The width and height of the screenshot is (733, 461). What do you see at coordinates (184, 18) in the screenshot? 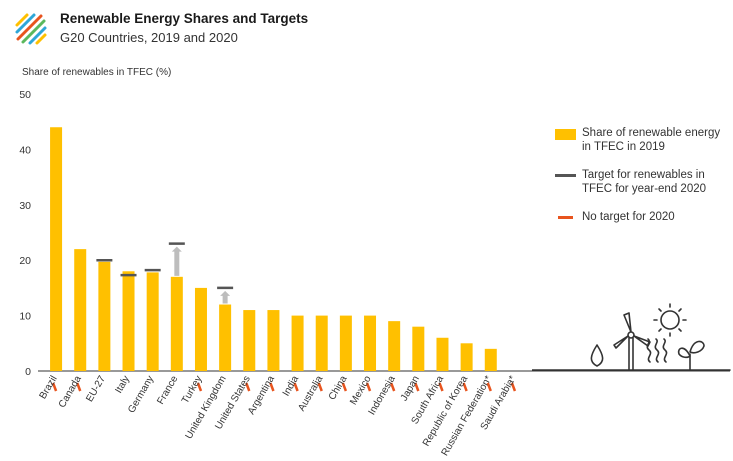
I see `chart-title: Renewable Energy Shares and Targets` at bounding box center [184, 18].